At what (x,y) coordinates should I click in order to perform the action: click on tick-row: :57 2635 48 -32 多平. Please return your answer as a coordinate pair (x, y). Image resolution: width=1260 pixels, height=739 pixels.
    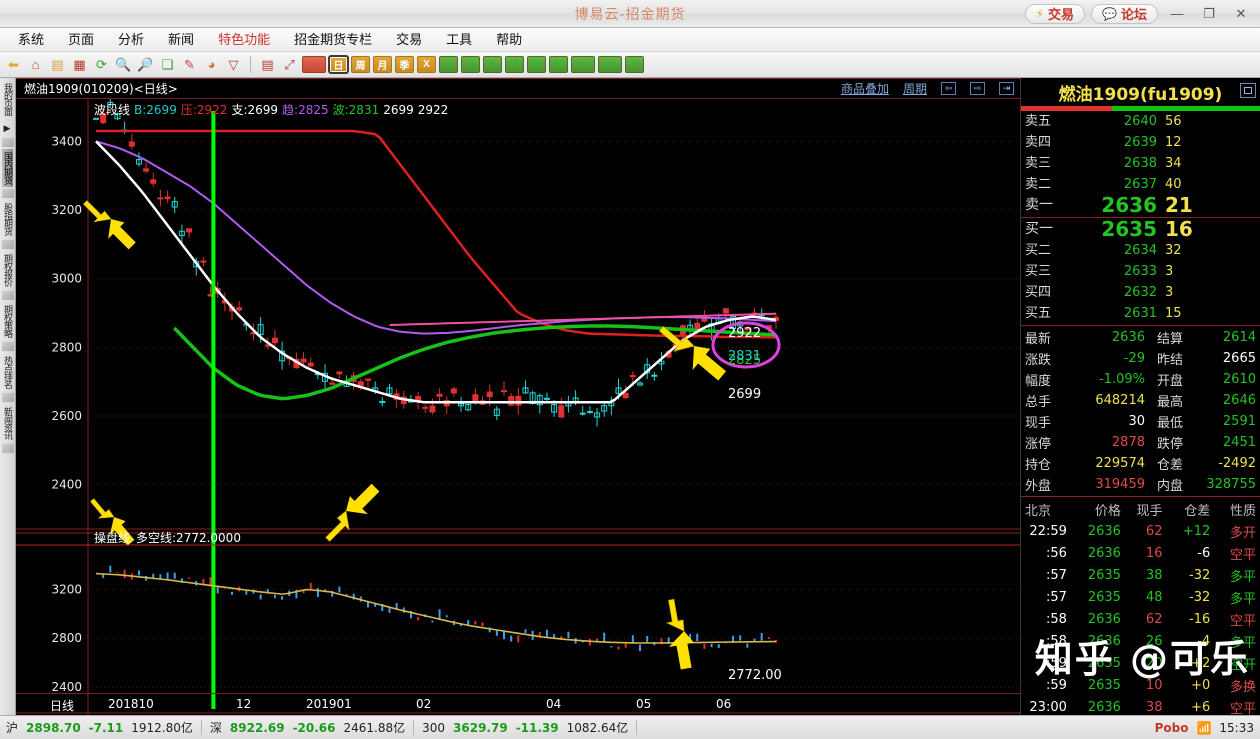
    Looking at the image, I should click on (1140, 597).